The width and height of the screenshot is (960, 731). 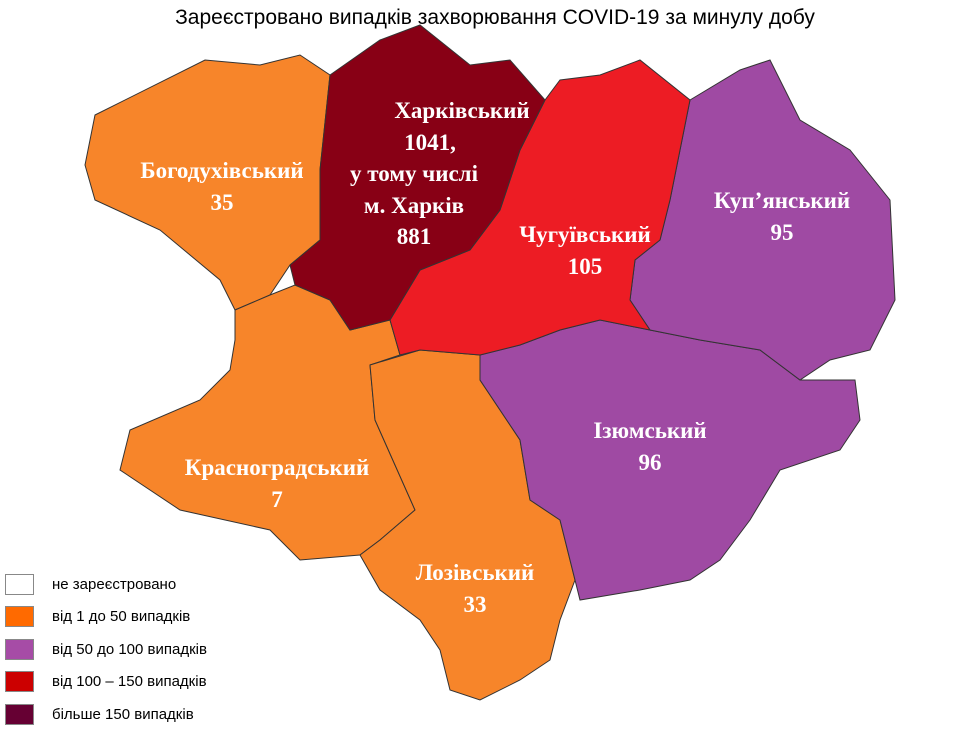 What do you see at coordinates (267, 422) in the screenshot?
I see `region-krasnohrad` at bounding box center [267, 422].